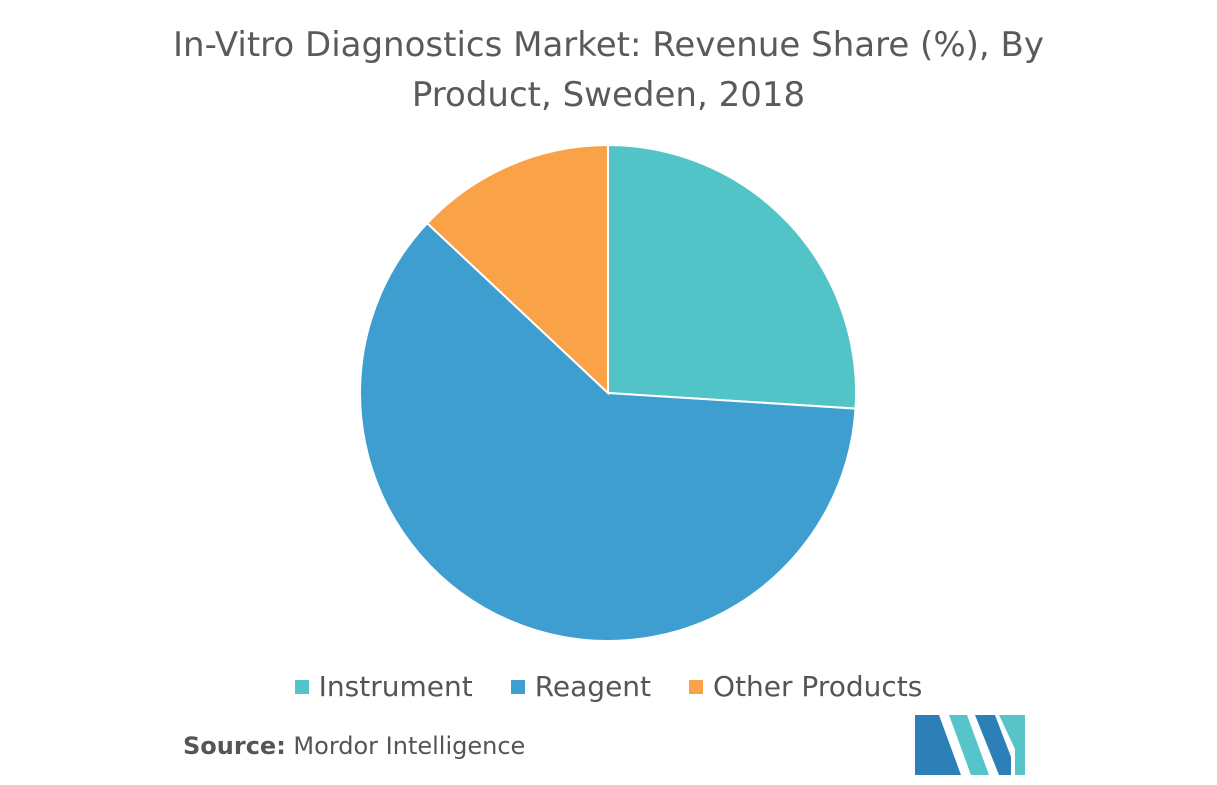 This screenshot has width=1217, height=785. Describe the element at coordinates (818, 686) in the screenshot. I see `legend-label-other-products: Other Products` at that location.